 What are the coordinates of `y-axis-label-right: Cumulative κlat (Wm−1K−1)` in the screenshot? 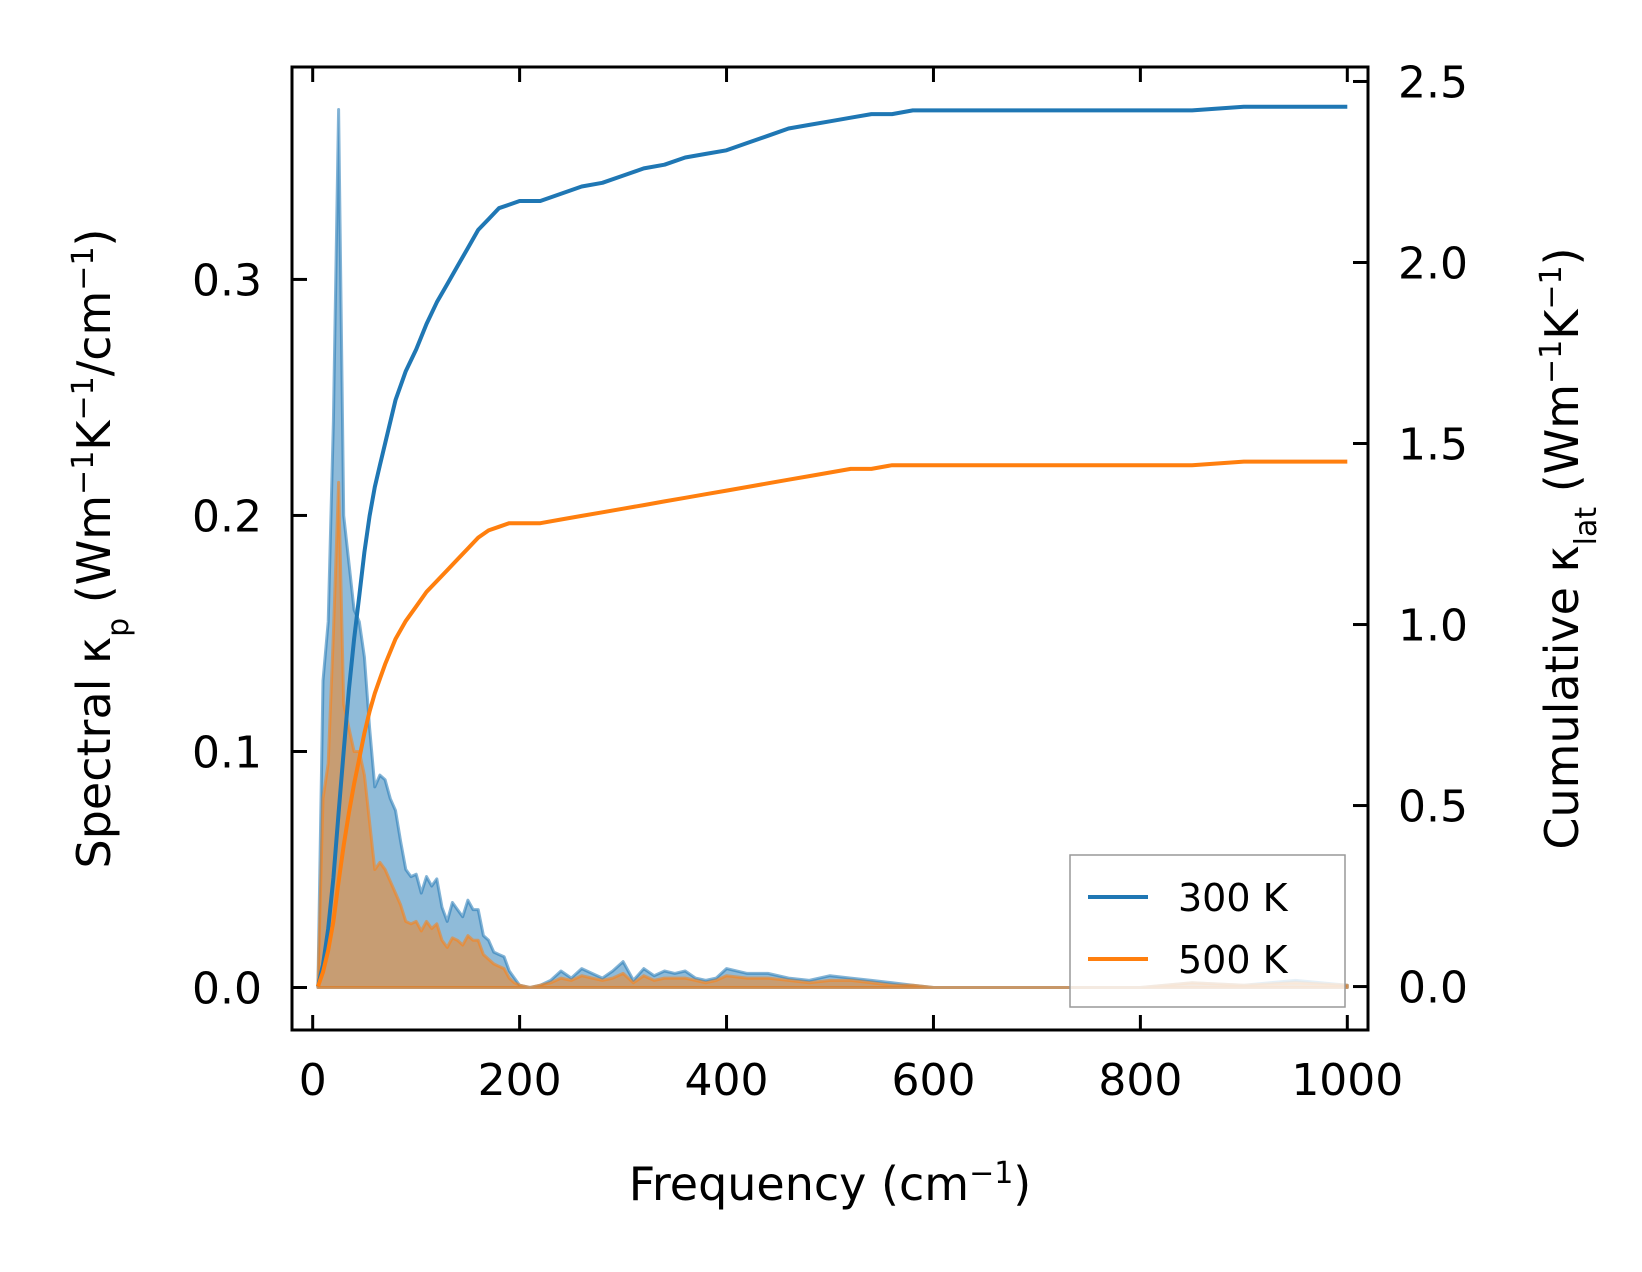 It's located at (1569, 548).